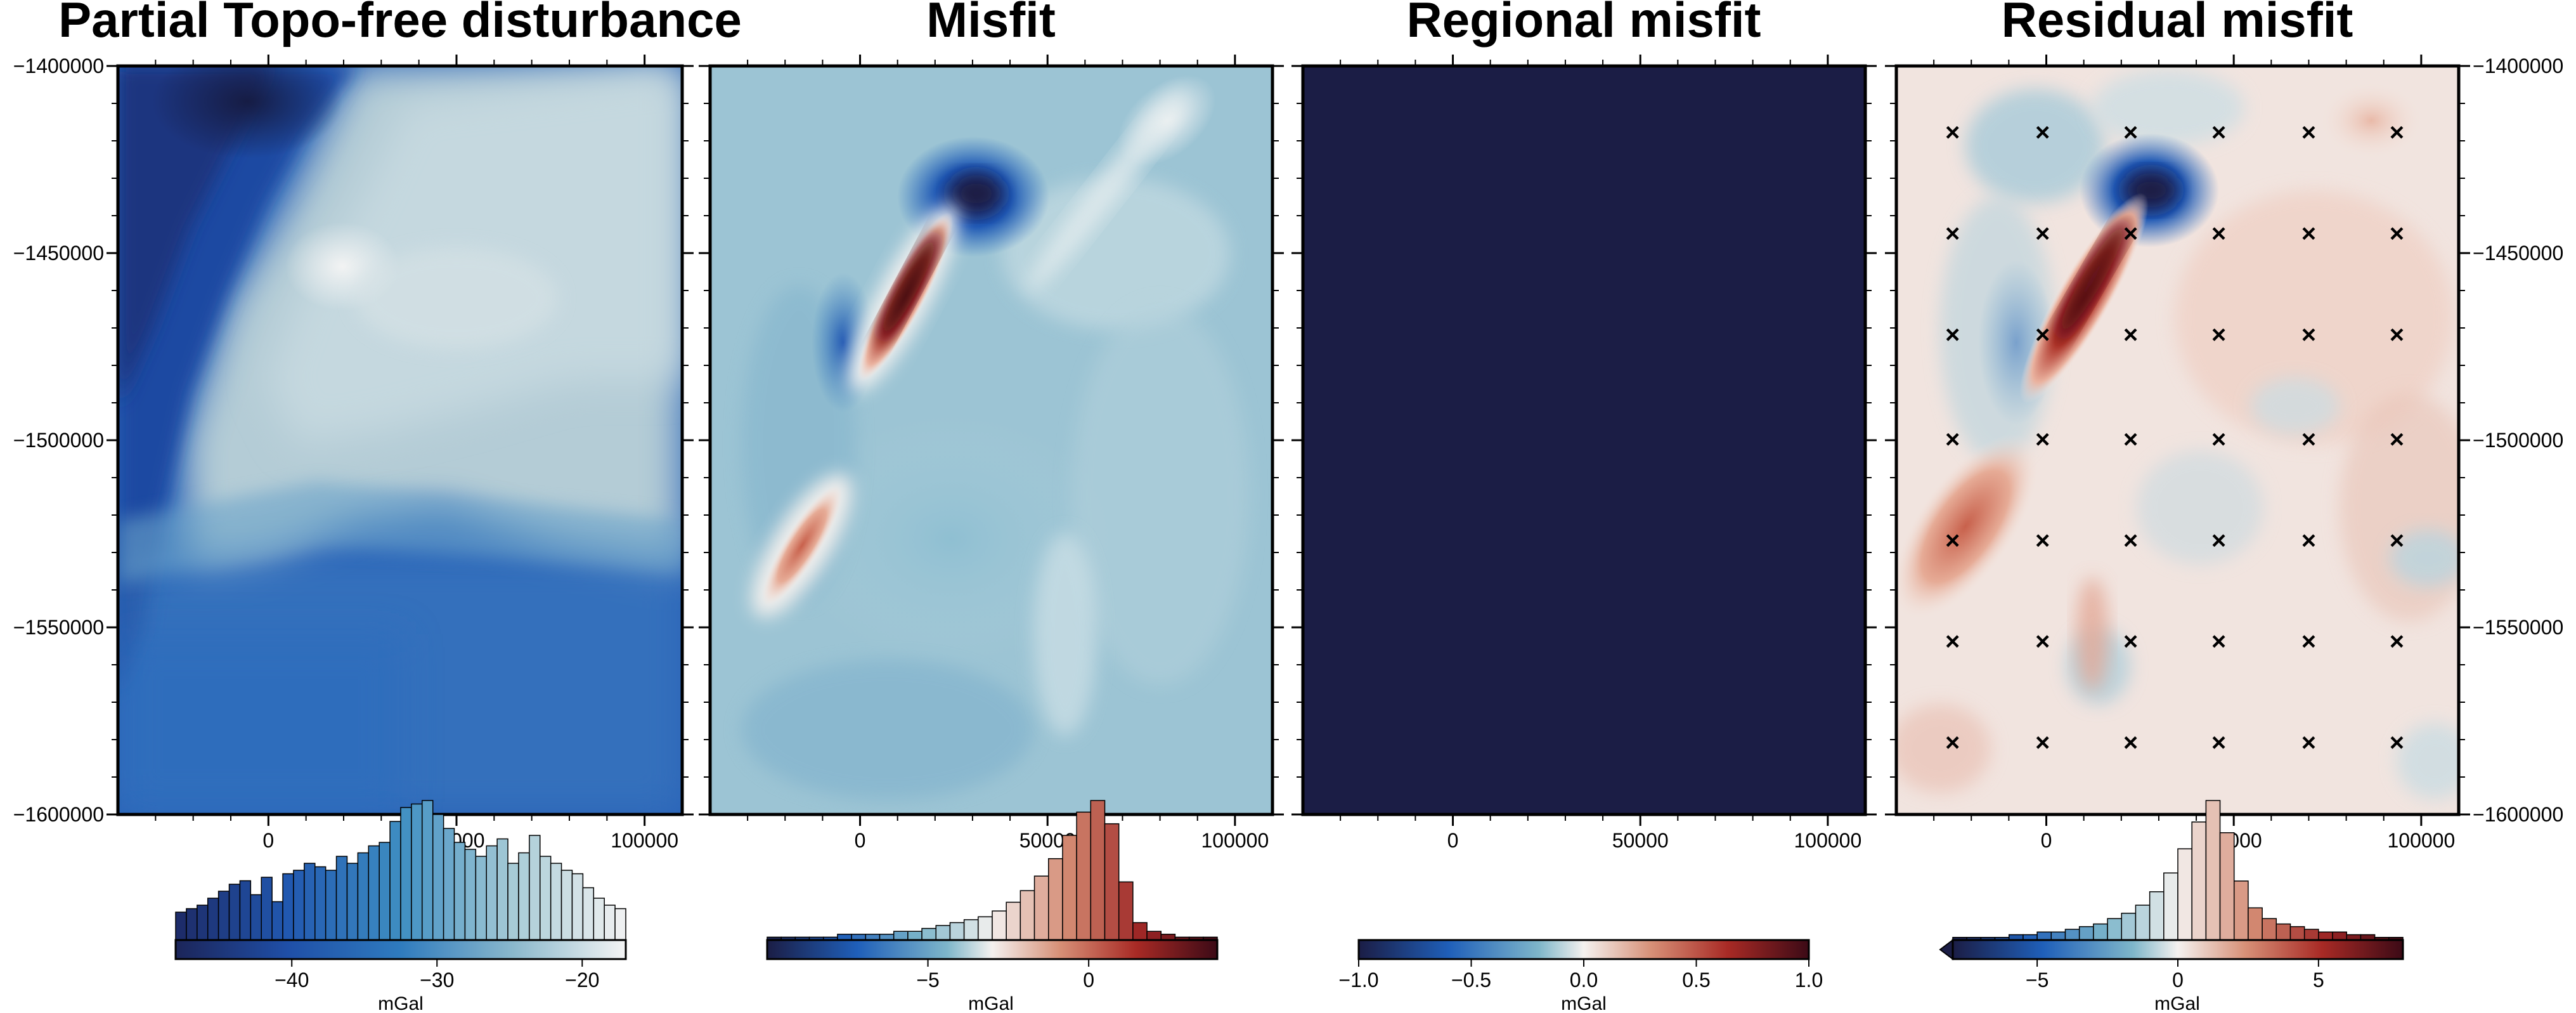 Image resolution: width=2576 pixels, height=1013 pixels. Describe the element at coordinates (1088, 980) in the screenshot. I see `colorbar-tick-label: 0` at that location.